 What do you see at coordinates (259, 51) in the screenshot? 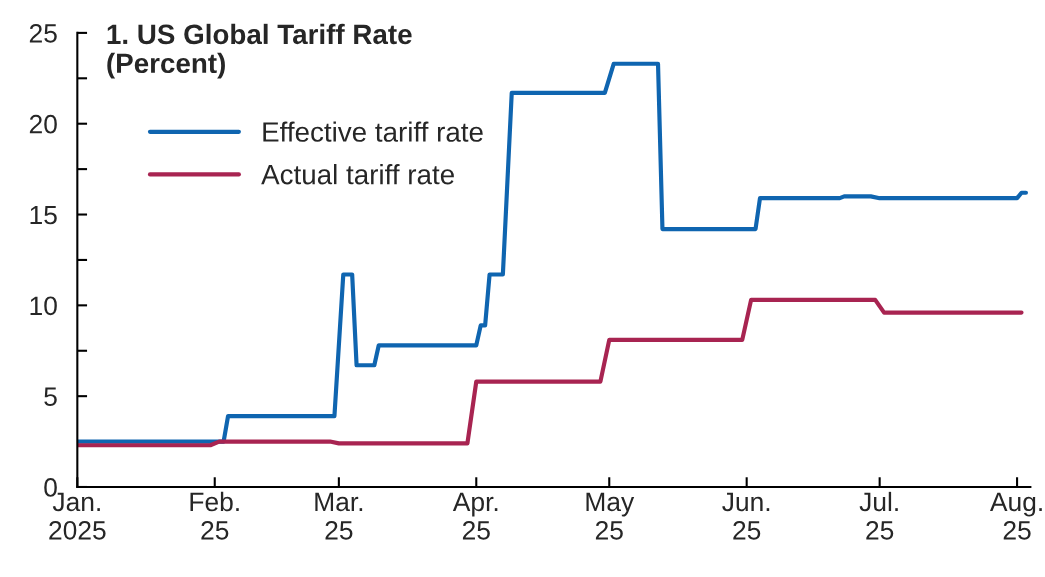
I see `chart-title: 1. US Global Tariff Rate (Percent)` at bounding box center [259, 51].